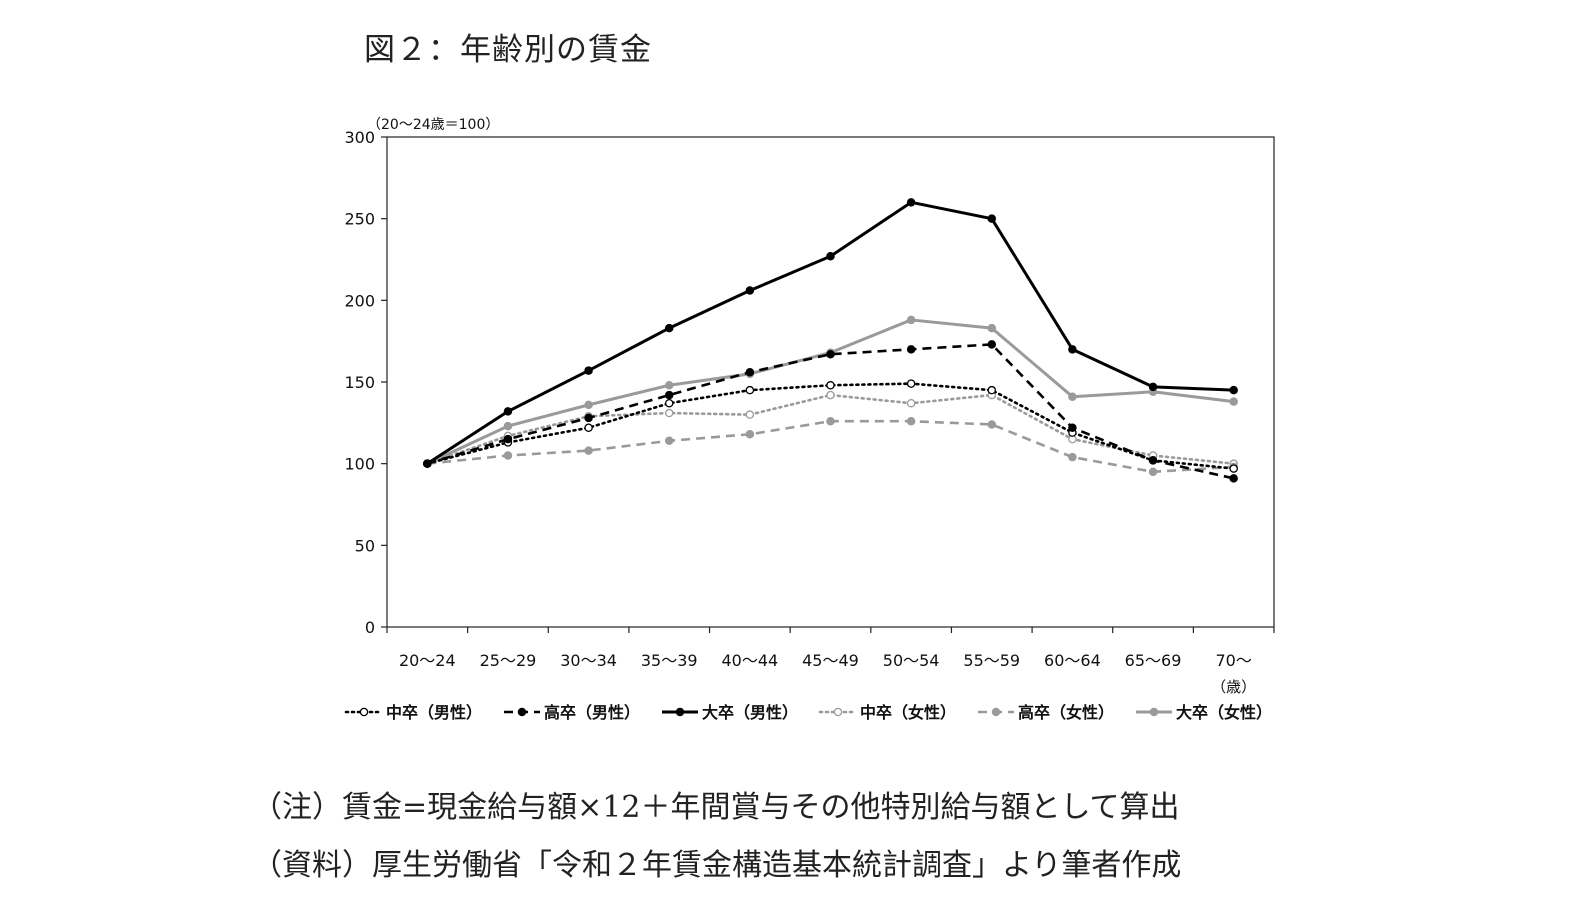 The image size is (1596, 917). I want to click on x-tick-label: 35〜39, so click(669, 660).